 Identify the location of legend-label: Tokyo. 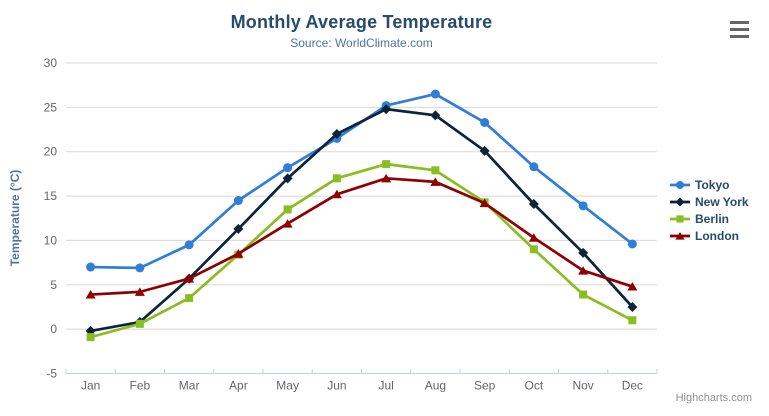
(712, 184).